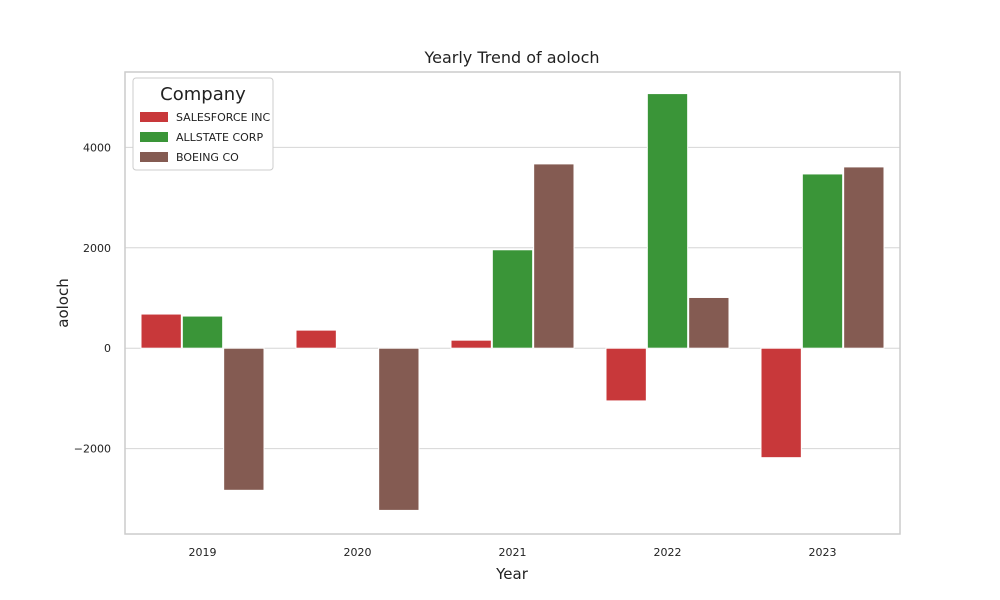 The image size is (1000, 600). Describe the element at coordinates (709, 322) in the screenshot. I see `bar-boeing-co-2022` at that location.